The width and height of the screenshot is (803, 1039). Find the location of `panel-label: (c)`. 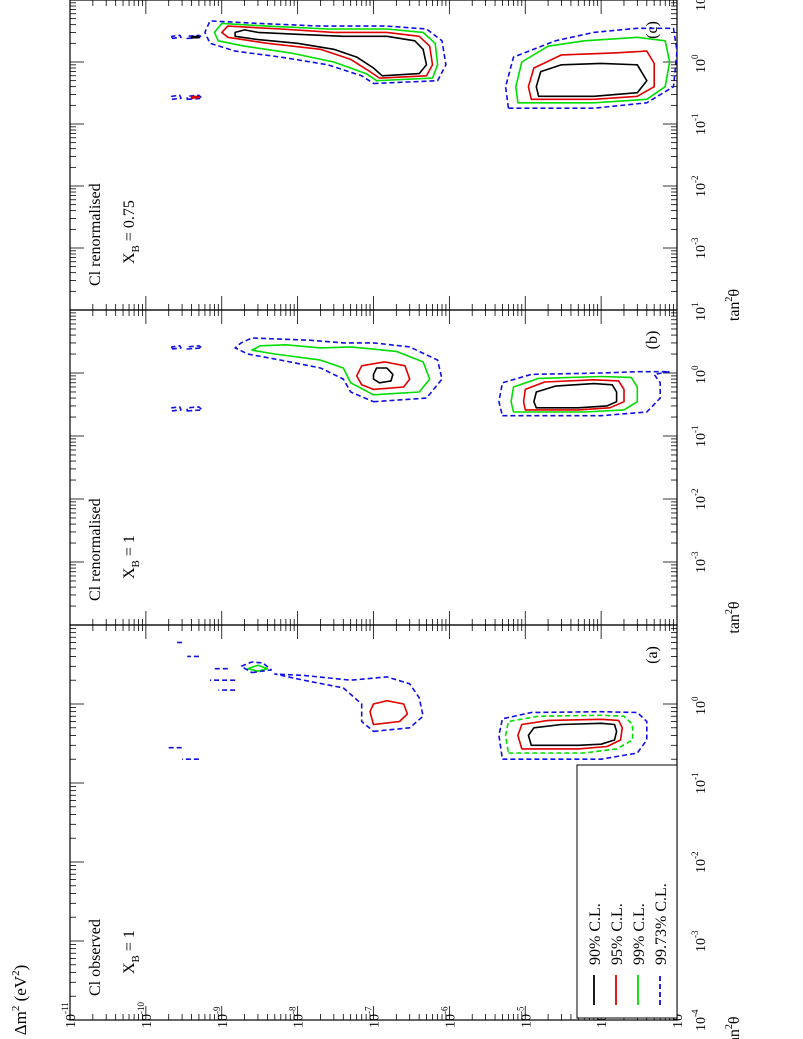

panel-label: (c) is located at coordinates (652, 30).